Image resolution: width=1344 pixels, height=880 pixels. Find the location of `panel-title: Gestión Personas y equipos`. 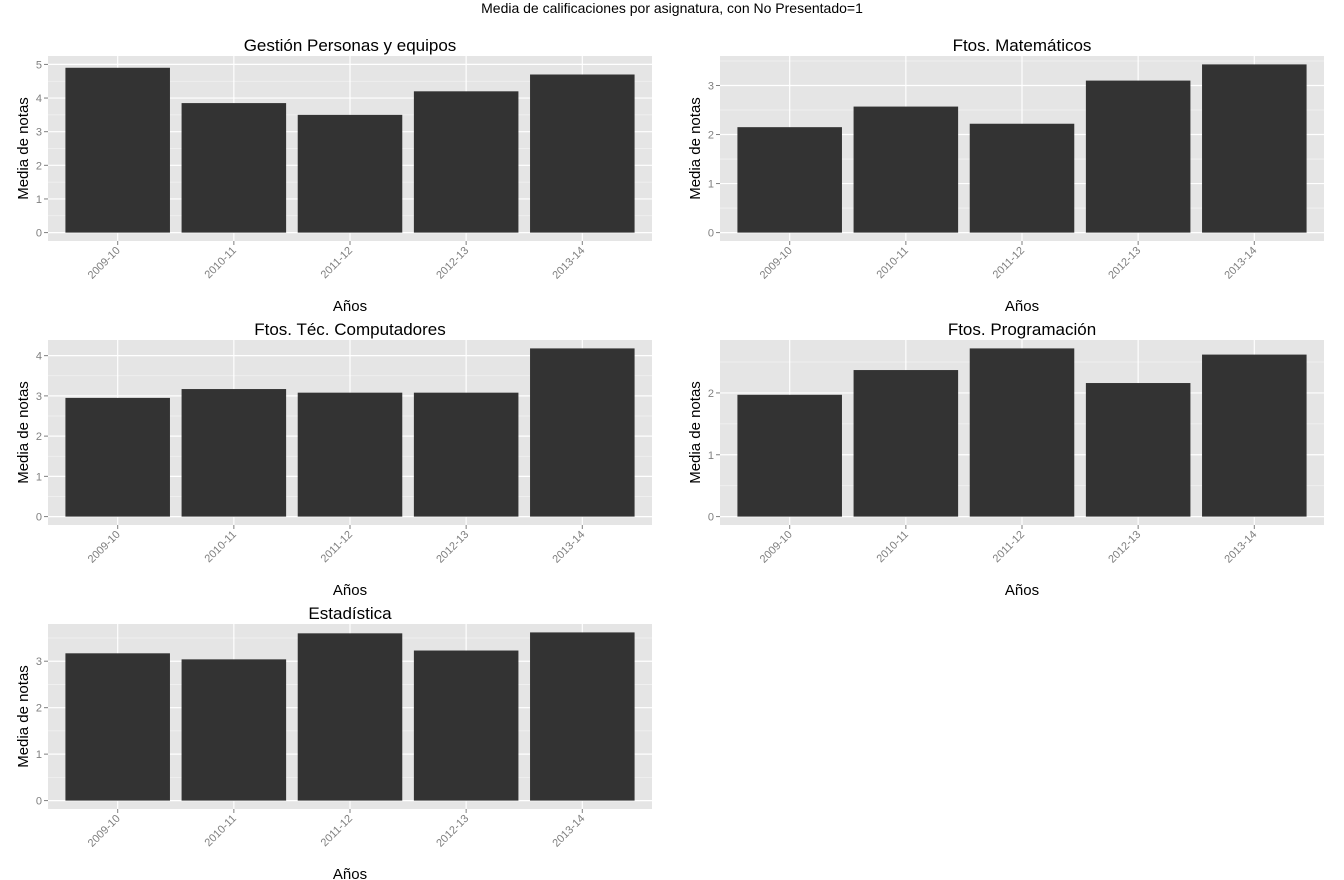

panel-title: Gestión Personas y equipos is located at coordinates (350, 45).